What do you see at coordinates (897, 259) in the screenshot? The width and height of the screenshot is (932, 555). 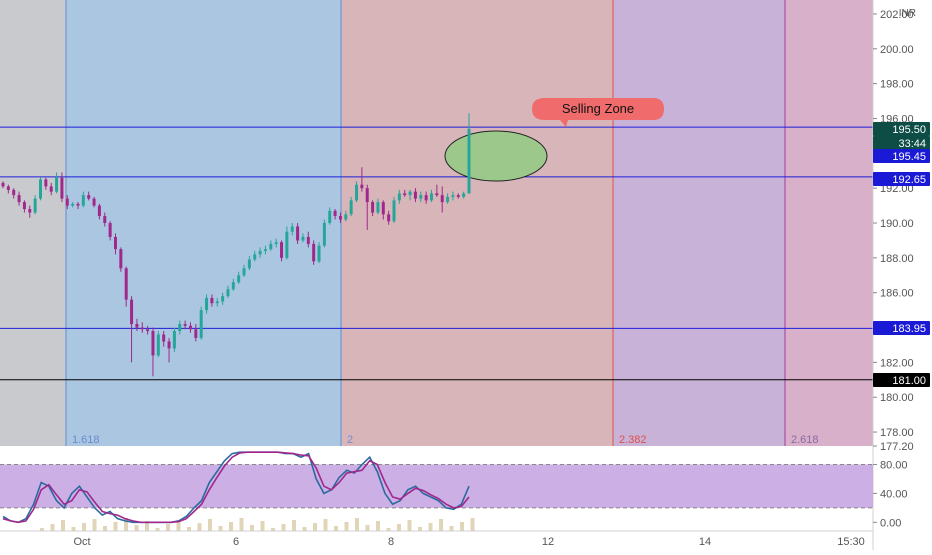 I see `price-tick-label: 188.00` at bounding box center [897, 259].